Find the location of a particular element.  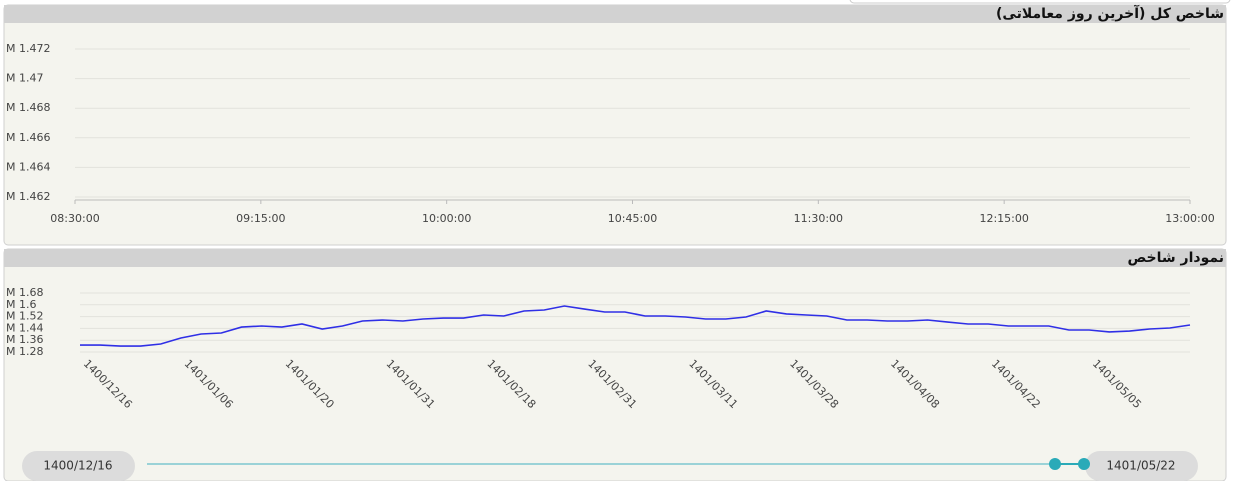

x-tick-label: 10:00:00 is located at coordinates (446, 218).